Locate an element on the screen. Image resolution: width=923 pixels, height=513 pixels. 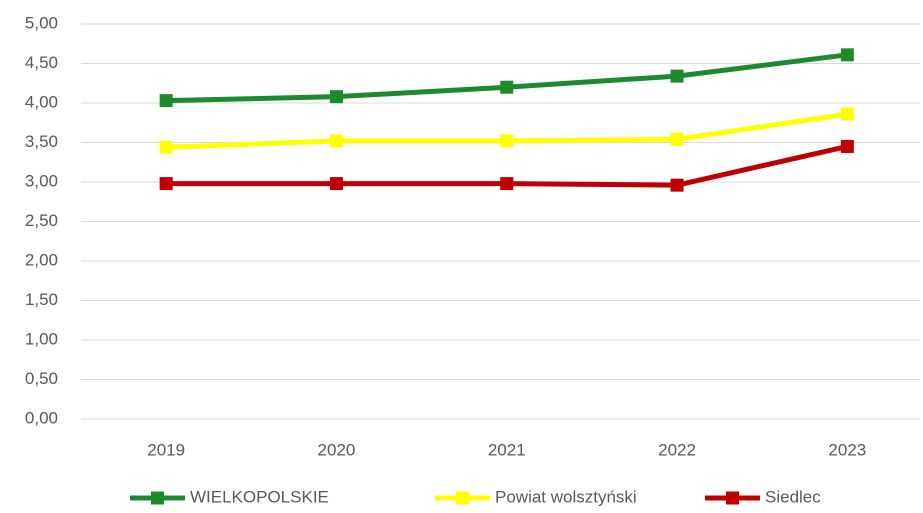
legend-label: Siedlec is located at coordinates (793, 496).